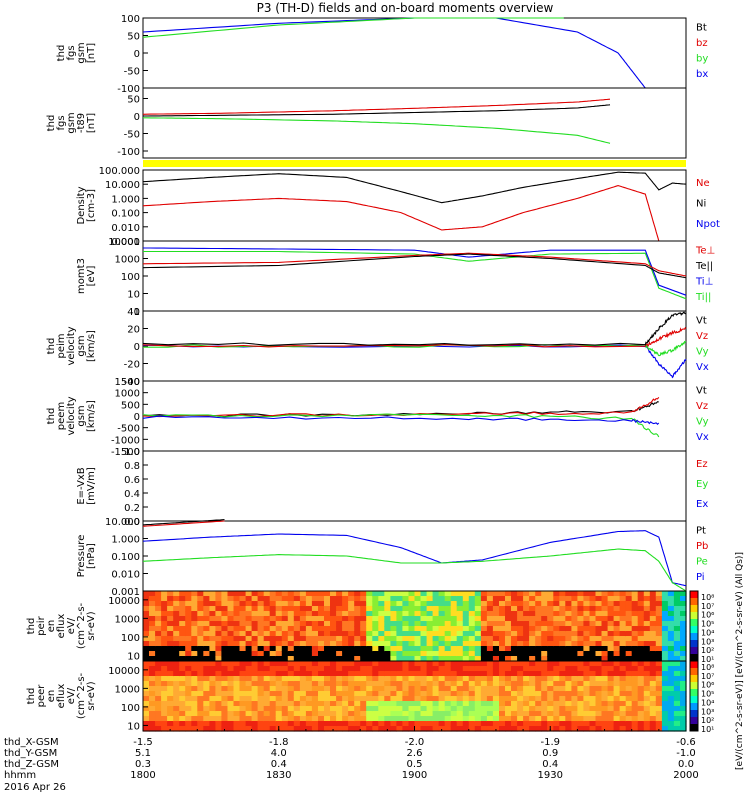  I want to click on panel-frame, so click(414, 416).